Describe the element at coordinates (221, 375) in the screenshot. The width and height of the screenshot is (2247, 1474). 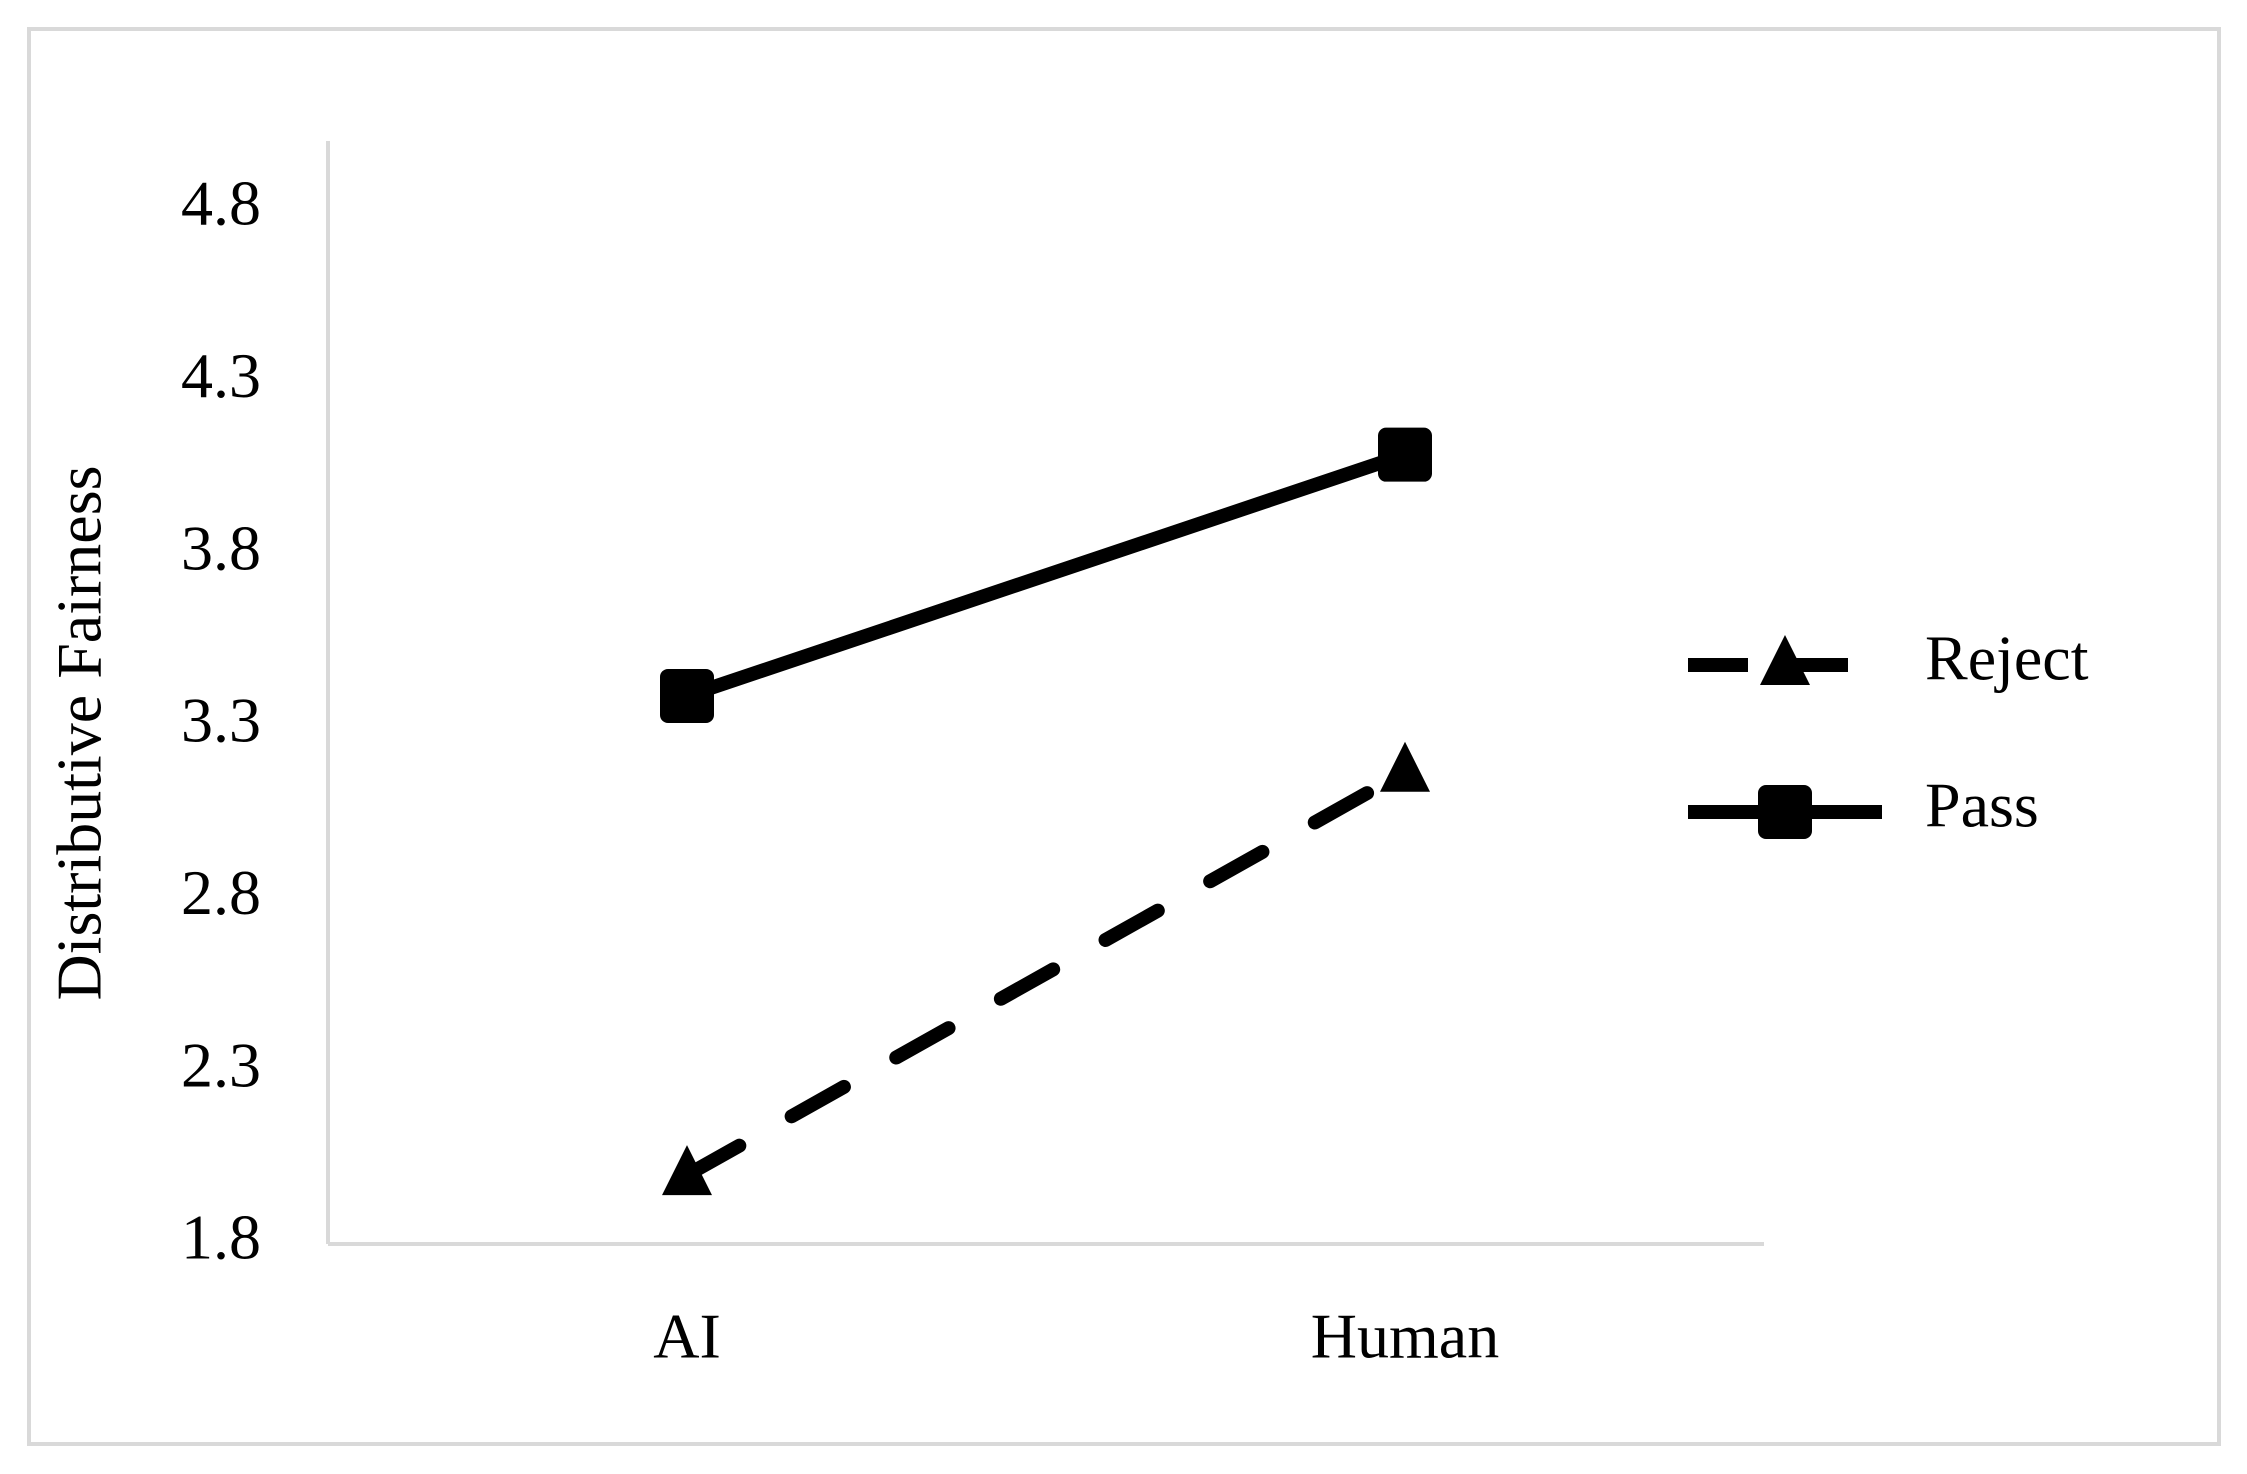
I see `y-tick-label: 4.3` at that location.